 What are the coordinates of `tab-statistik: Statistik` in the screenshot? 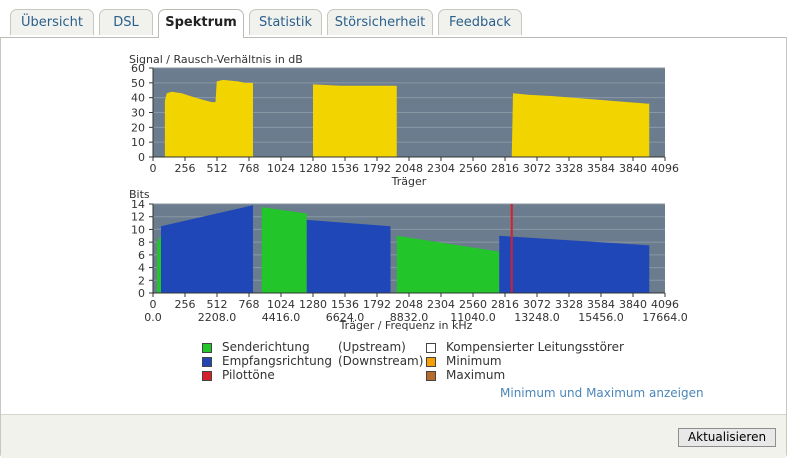 It's located at (285, 22).